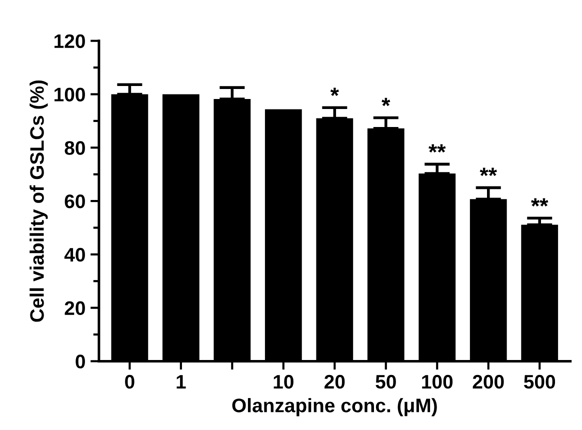 The image size is (582, 430). What do you see at coordinates (540, 381) in the screenshot?
I see `x-tick-label: 500` at bounding box center [540, 381].